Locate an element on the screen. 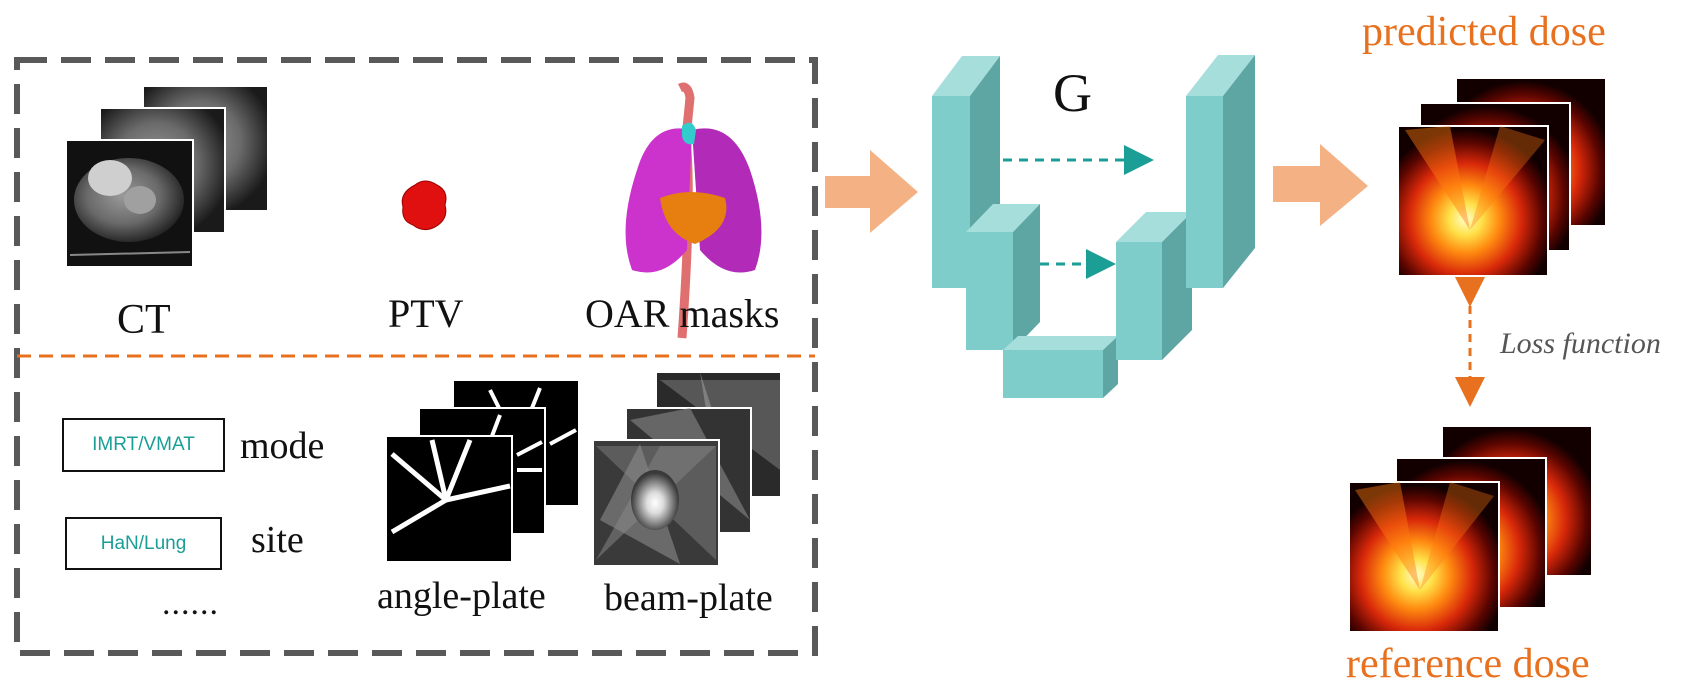  generator-label: G is located at coordinates (1072, 93).